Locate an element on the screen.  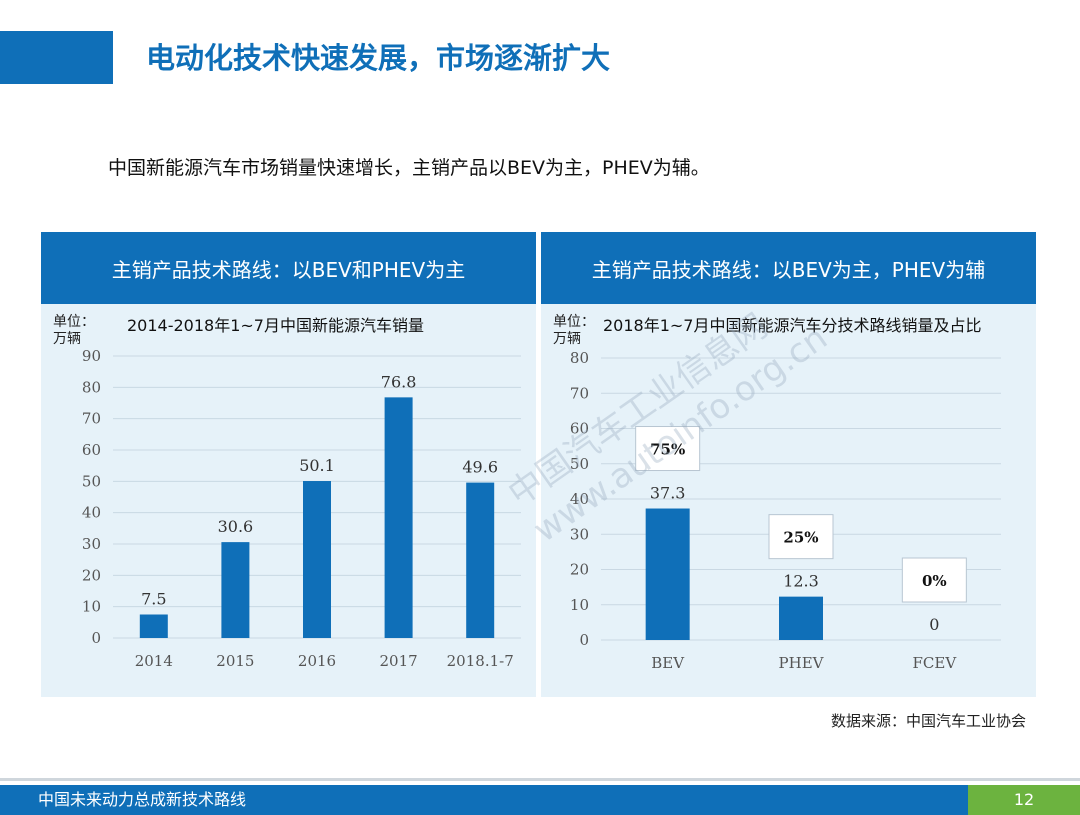
right-ytick-label: 20 is located at coordinates (579, 570).